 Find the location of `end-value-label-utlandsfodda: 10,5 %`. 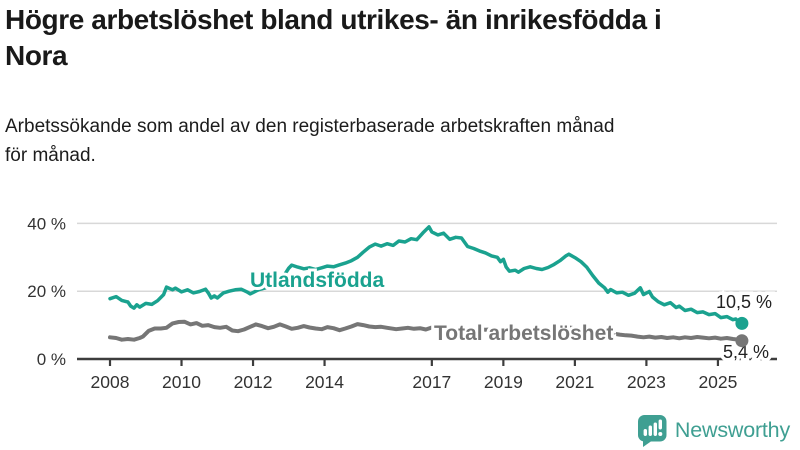

end-value-label-utlandsfodda: 10,5 % is located at coordinates (744, 302).